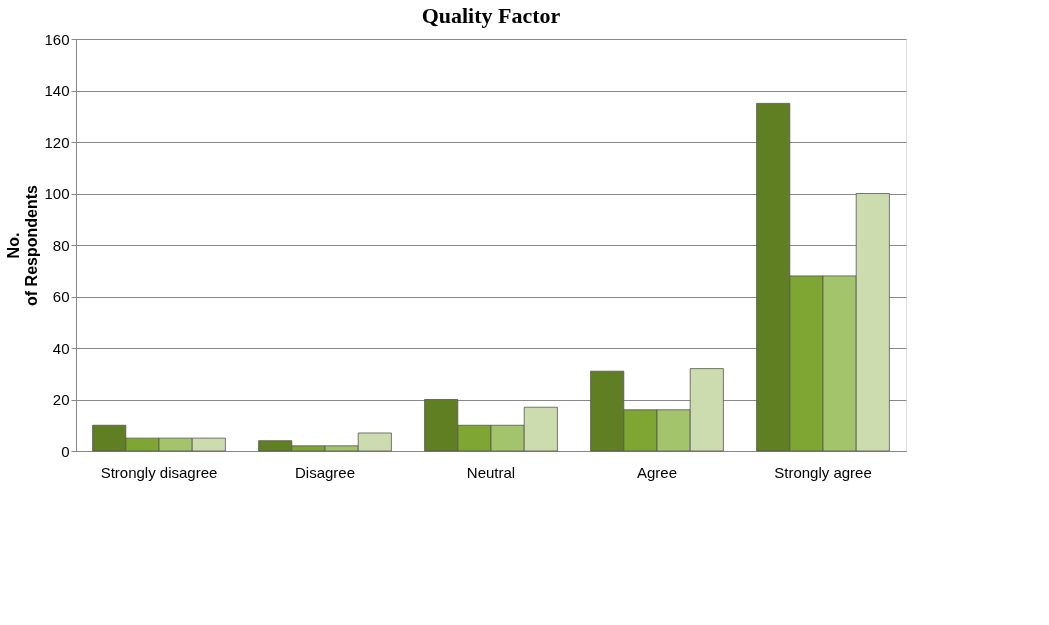 This screenshot has height=625, width=1049. I want to click on y-tick-label: 40, so click(61, 348).